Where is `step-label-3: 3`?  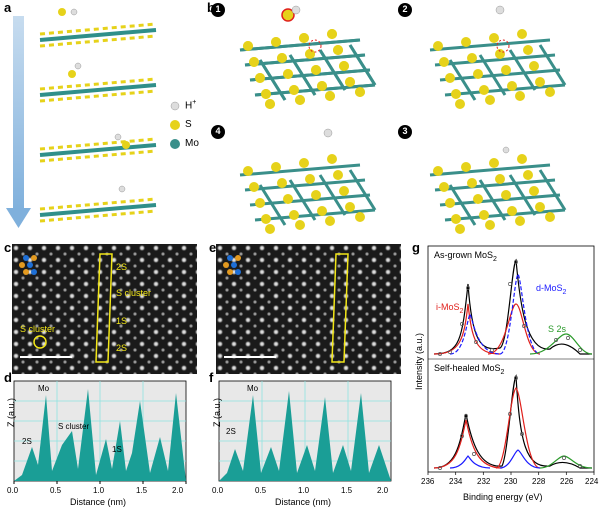
step-label-3: 3 is located at coordinates (405, 131).